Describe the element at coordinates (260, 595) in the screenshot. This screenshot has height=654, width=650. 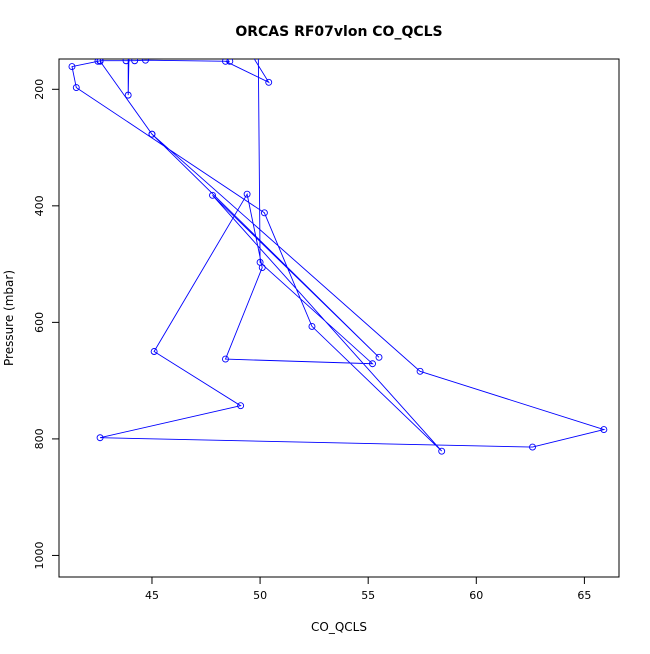
I see `x-tick-label: 50` at that location.